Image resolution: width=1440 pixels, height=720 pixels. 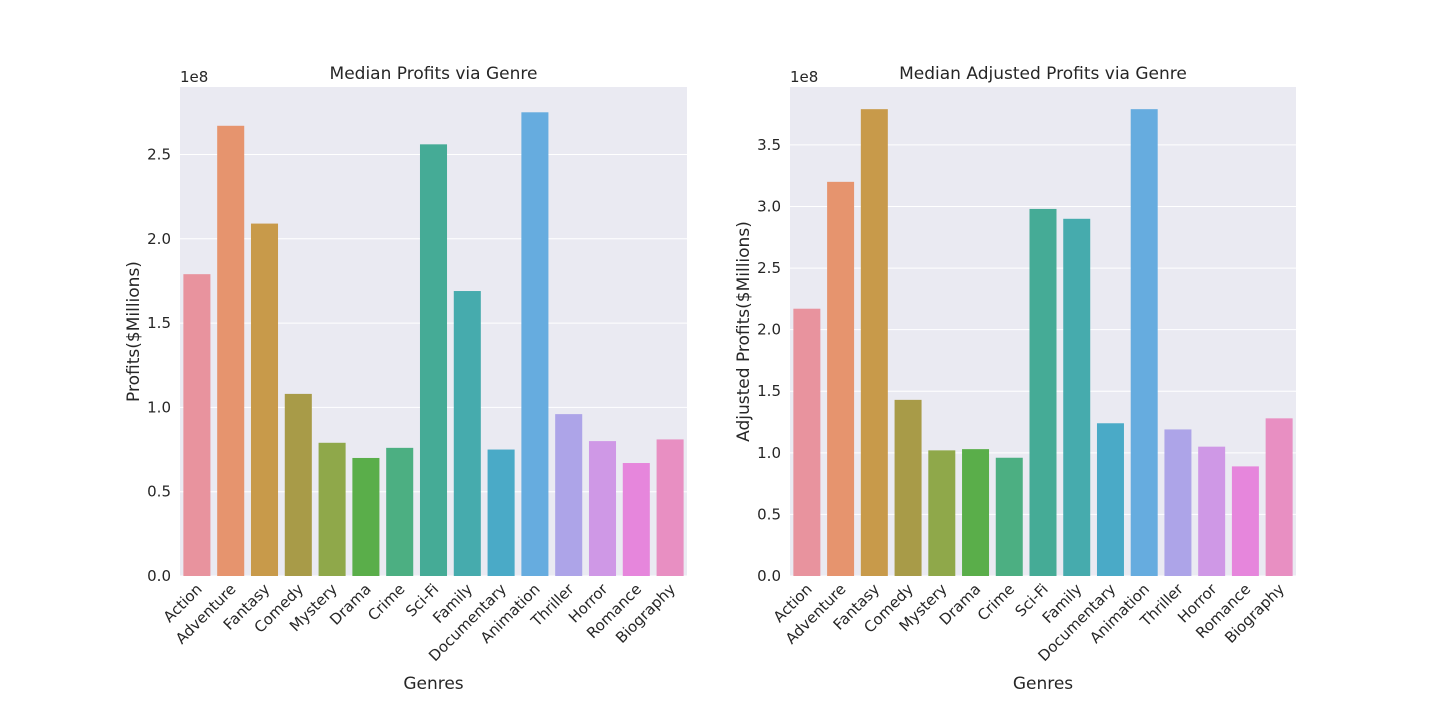 What do you see at coordinates (134, 331) in the screenshot?
I see `y-axis-label: Profits($Millions)` at bounding box center [134, 331].